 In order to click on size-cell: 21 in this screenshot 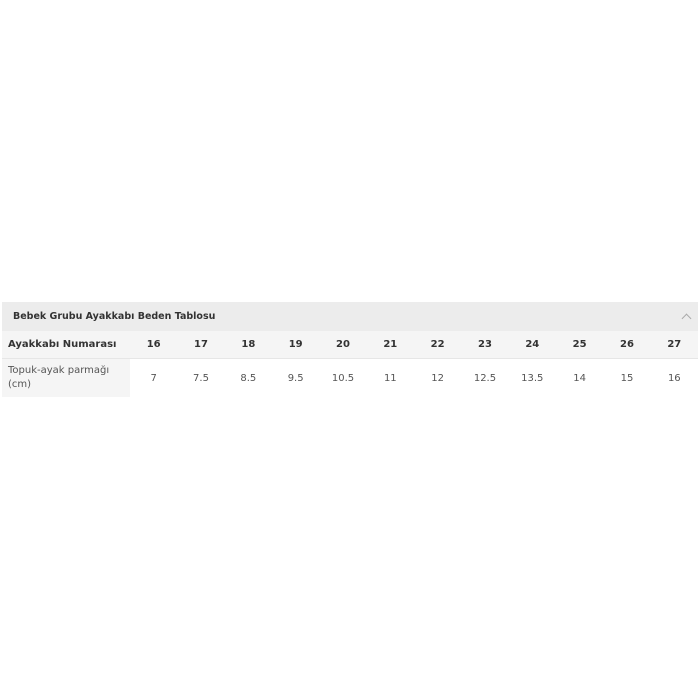, I will do `click(390, 345)`.